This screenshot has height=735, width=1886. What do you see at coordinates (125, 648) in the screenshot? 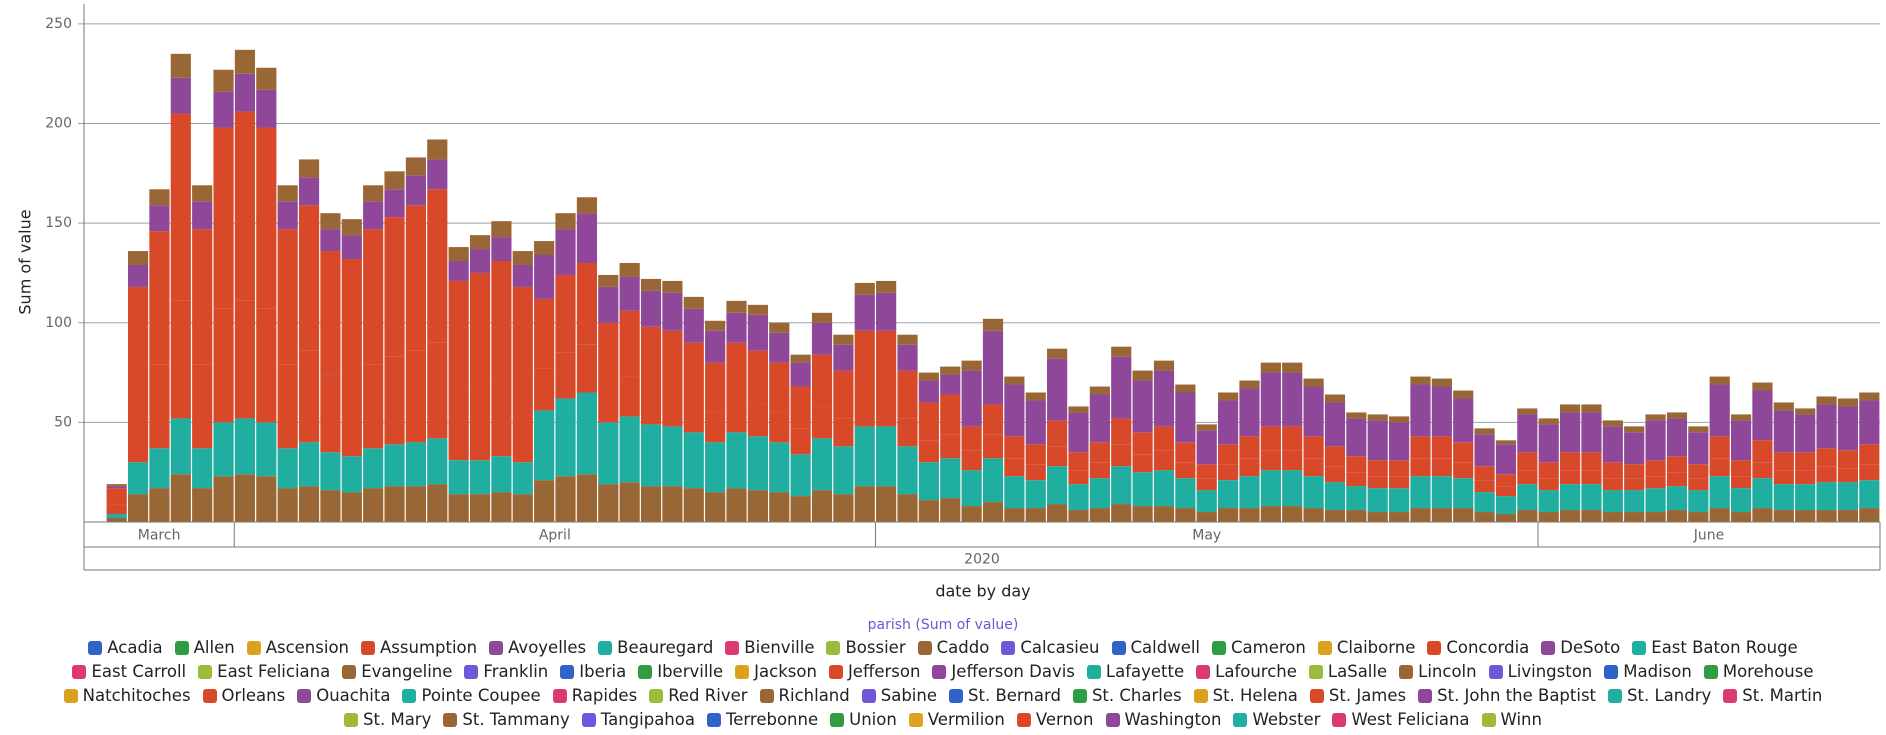
I see `legend-item: Acadia` at bounding box center [125, 648].